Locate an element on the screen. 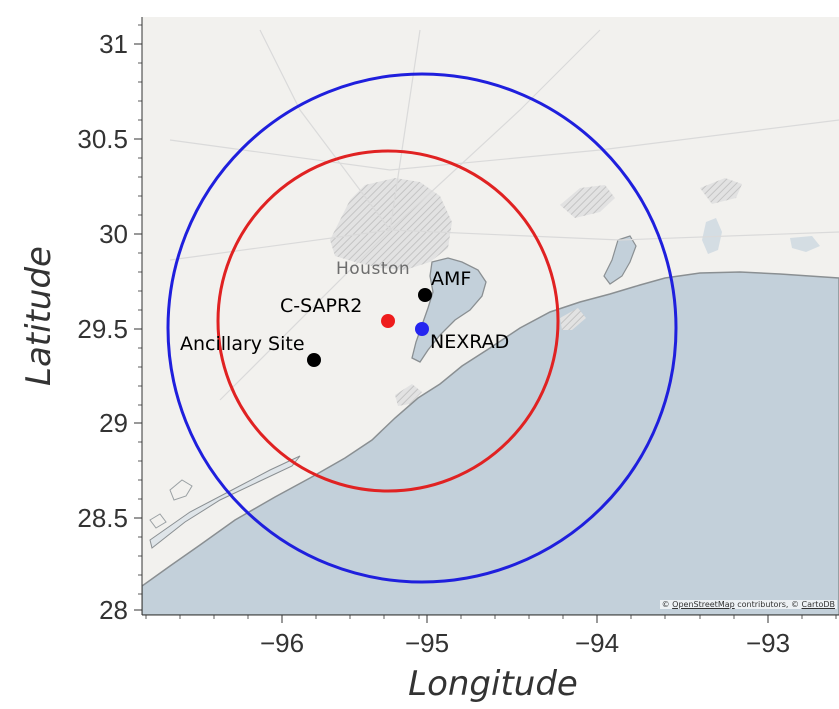 Image resolution: width=839 pixels, height=709 pixels. marker-amf is located at coordinates (425, 295).